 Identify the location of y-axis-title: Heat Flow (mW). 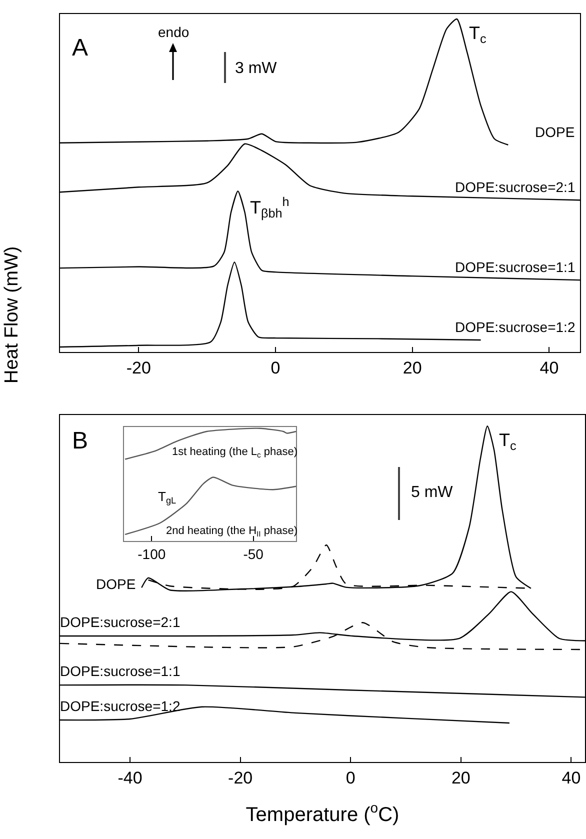
(12, 315).